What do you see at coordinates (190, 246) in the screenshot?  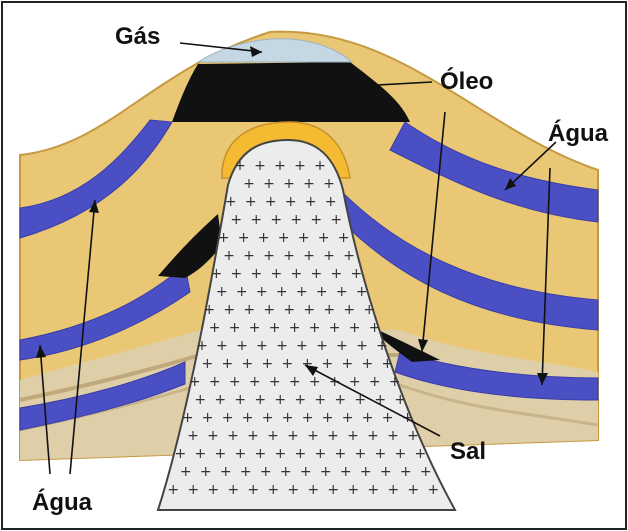 I see `oil-left-pocket` at bounding box center [190, 246].